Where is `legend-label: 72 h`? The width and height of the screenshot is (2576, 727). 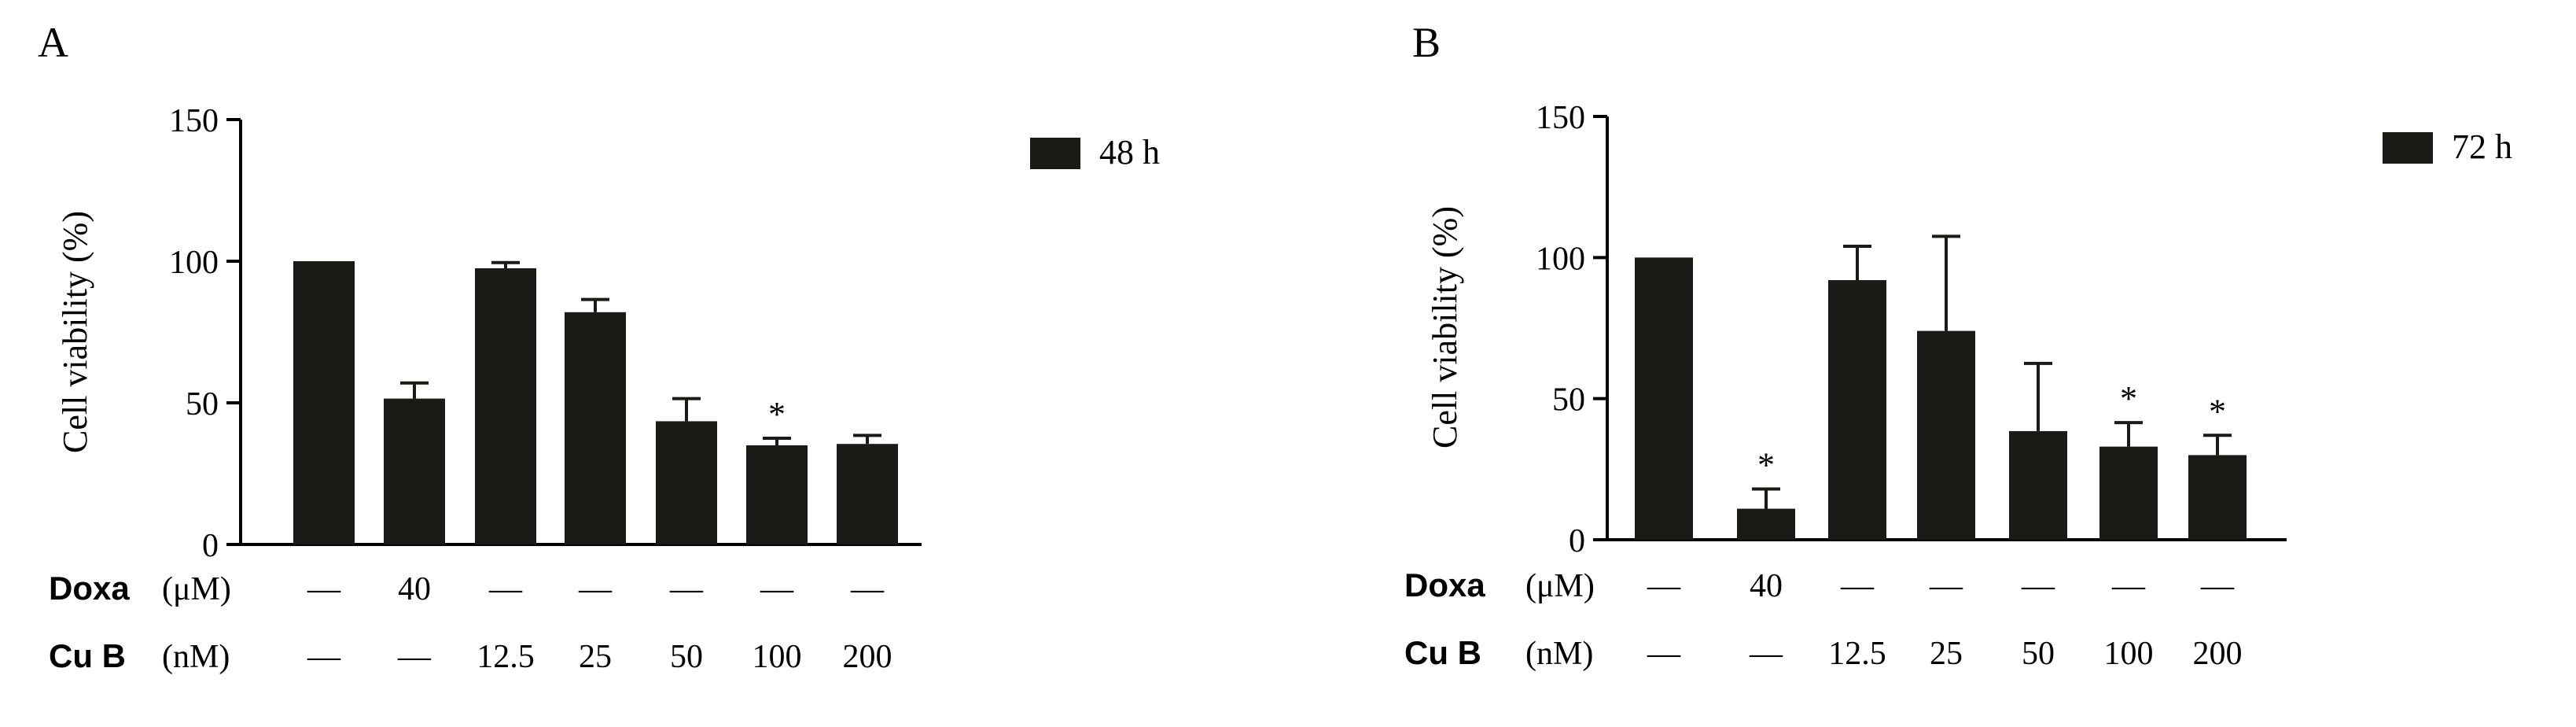 legend-label: 72 h is located at coordinates (2482, 146).